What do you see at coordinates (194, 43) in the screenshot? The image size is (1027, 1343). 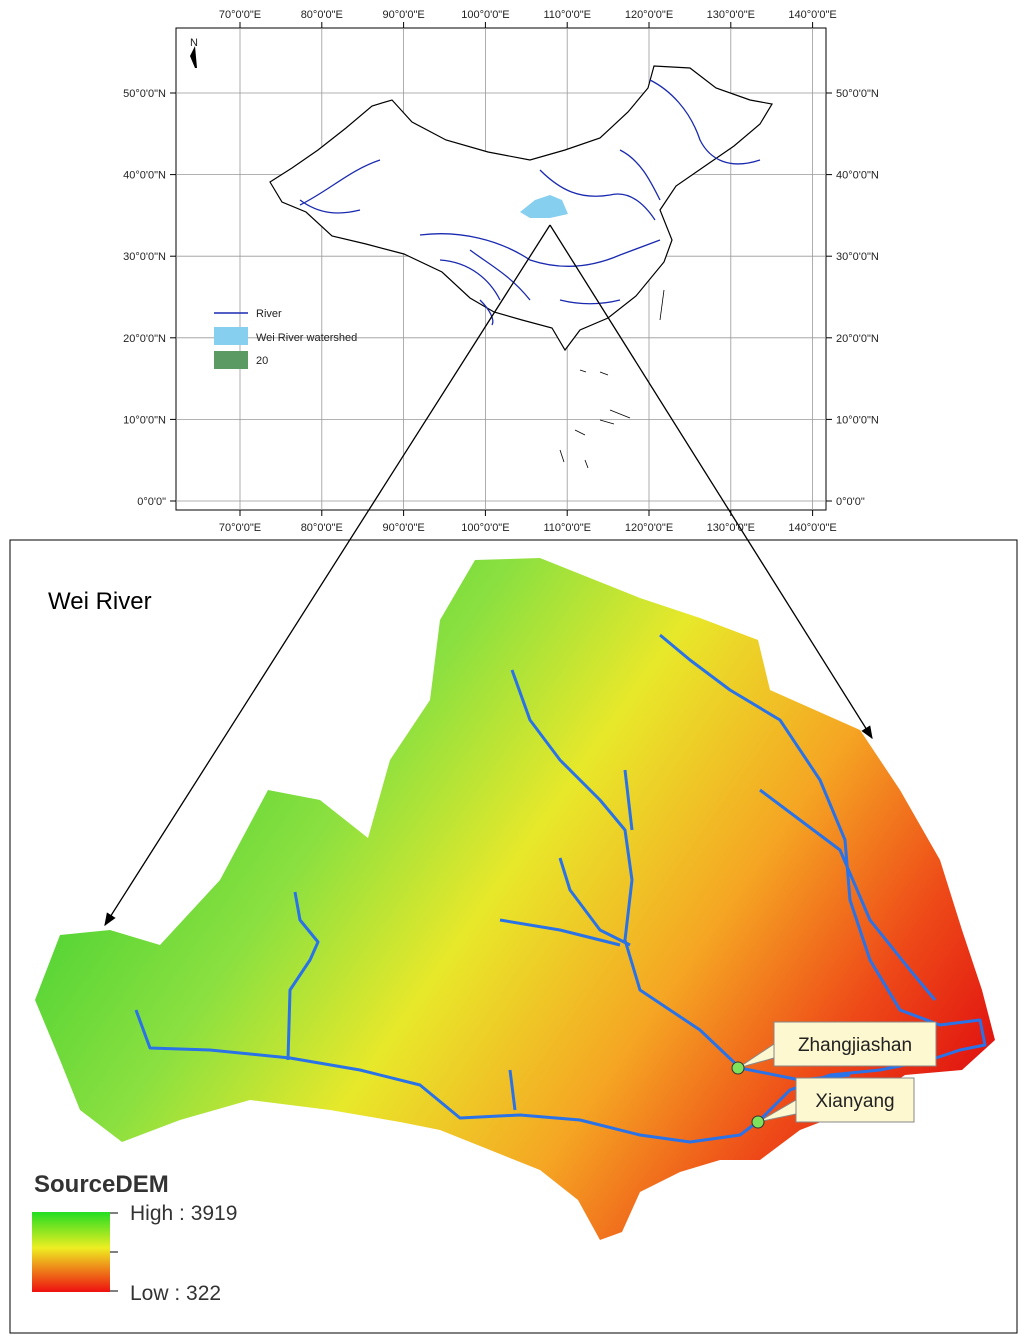 I see `north-letter: N` at bounding box center [194, 43].